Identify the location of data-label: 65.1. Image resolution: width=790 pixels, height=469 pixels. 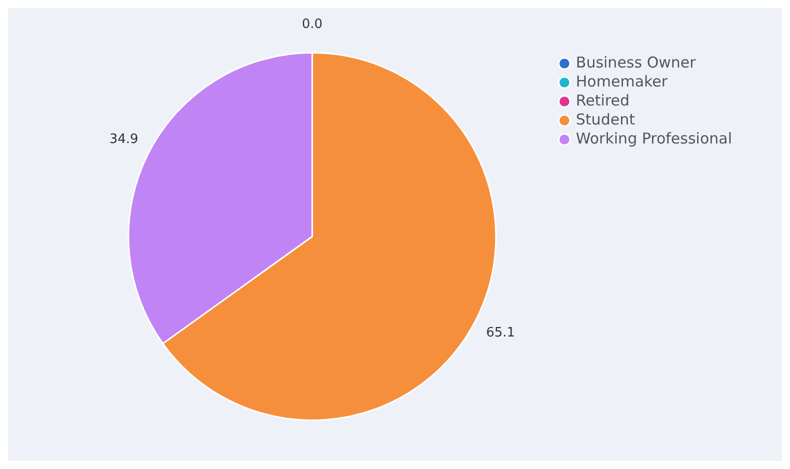
(501, 333).